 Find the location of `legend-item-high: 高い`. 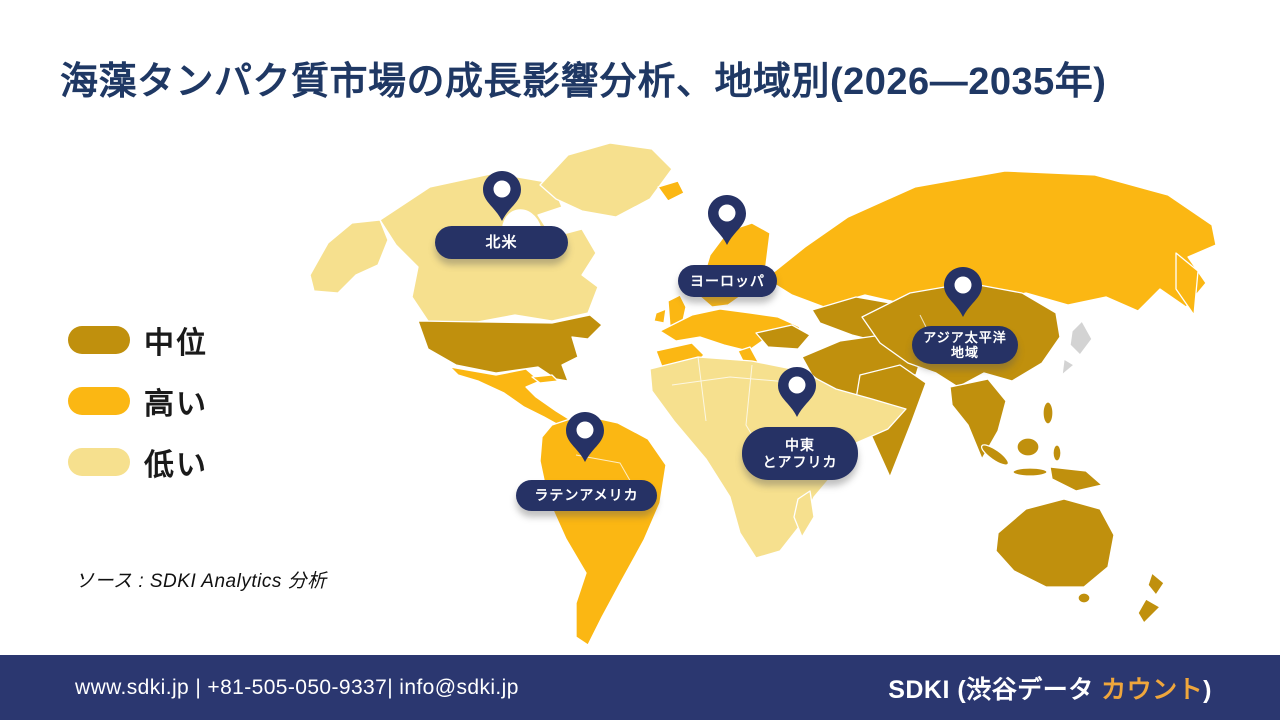

legend-item-high: 高い is located at coordinates (138, 401).